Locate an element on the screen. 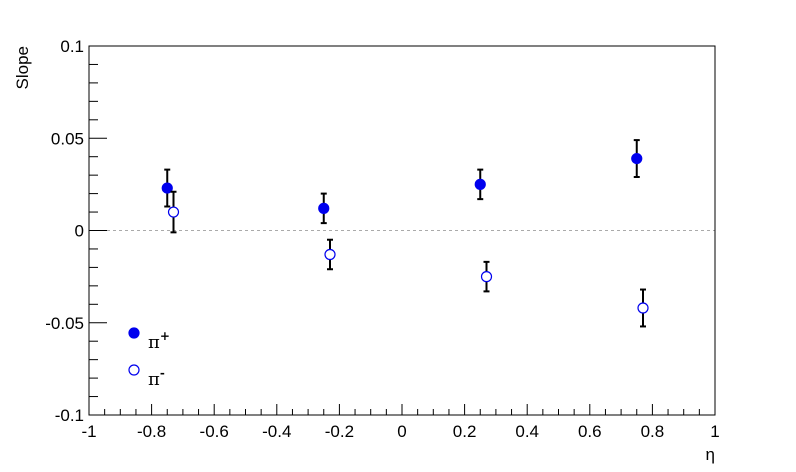  legend-label: π+ is located at coordinates (159, 341).